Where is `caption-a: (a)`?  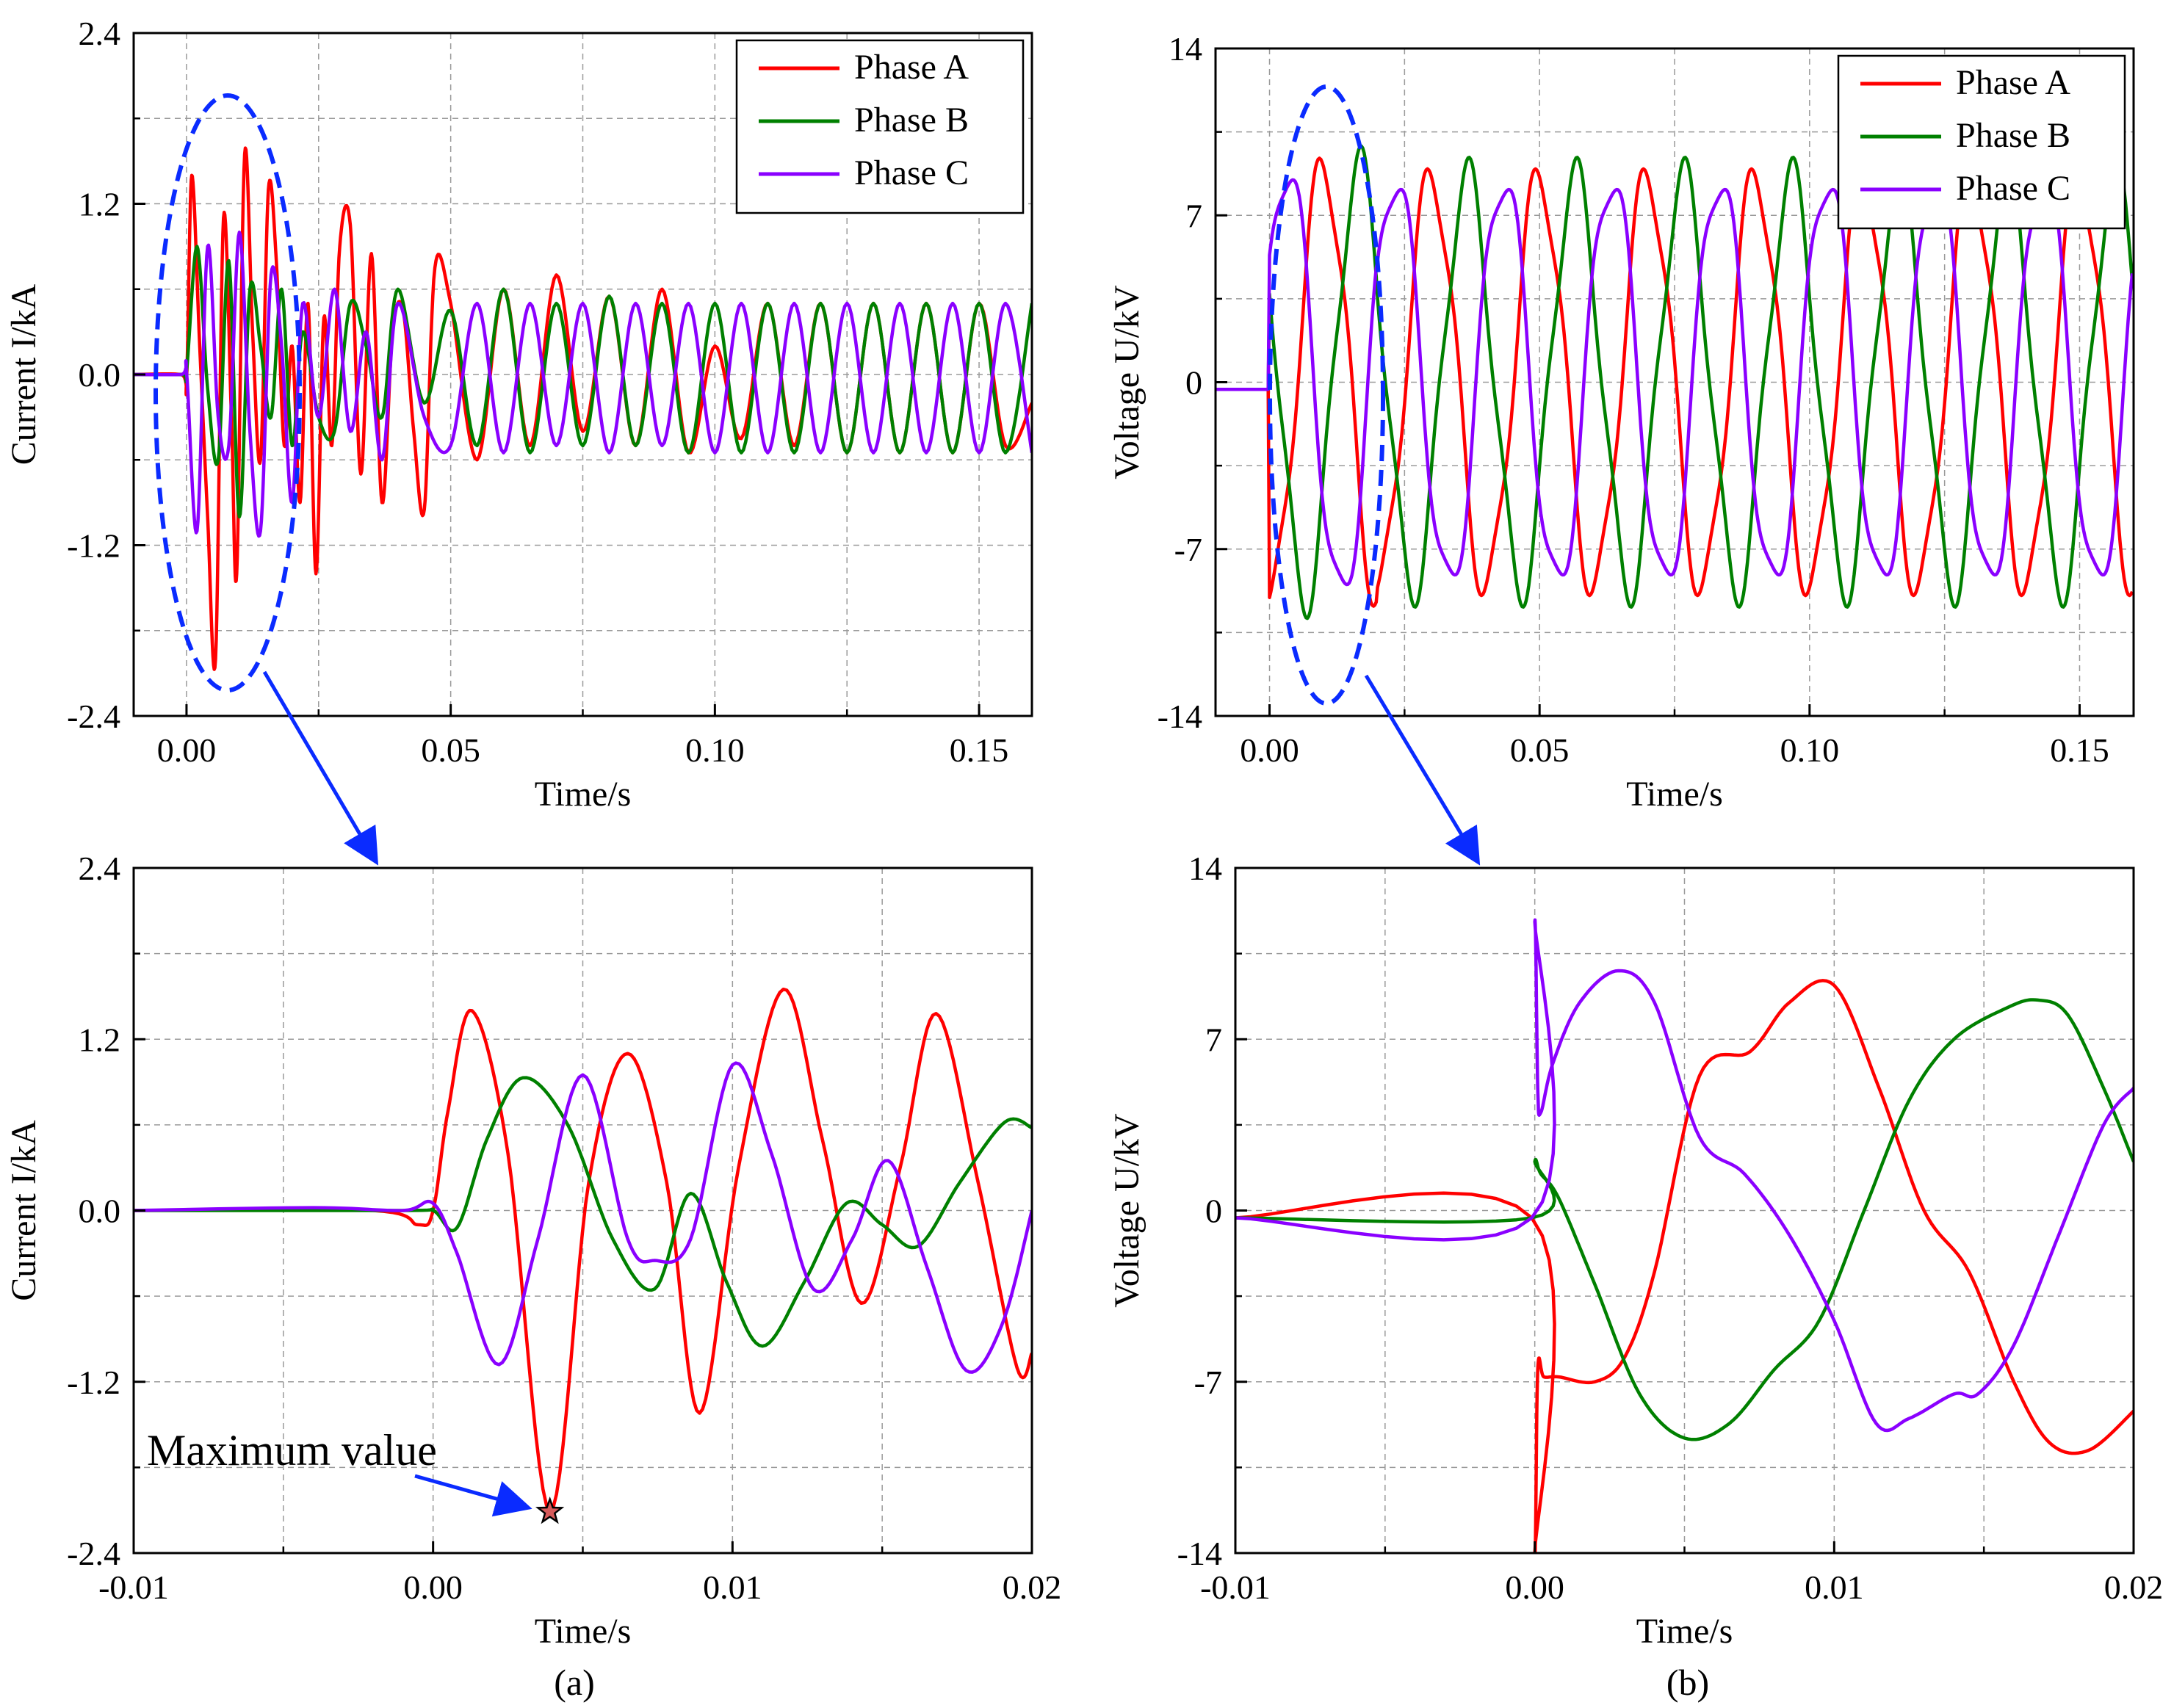
caption-a: (a) is located at coordinates (574, 1683).